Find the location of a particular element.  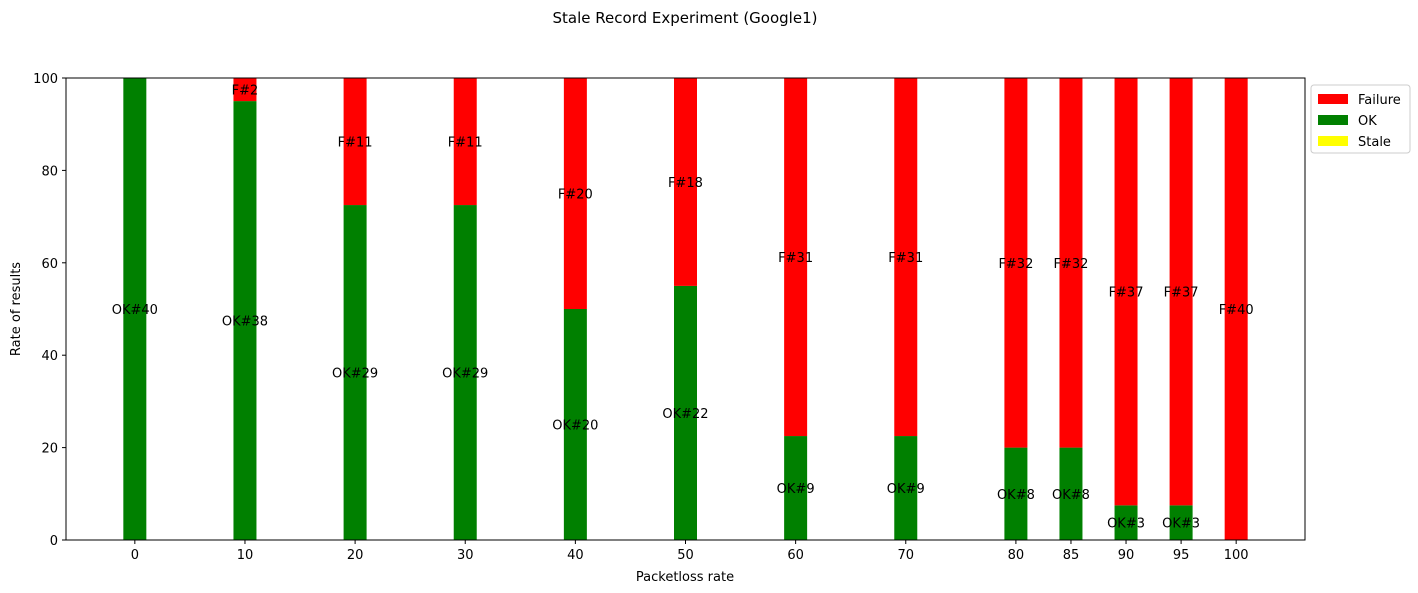

x-tick-label: 85 is located at coordinates (1071, 555).